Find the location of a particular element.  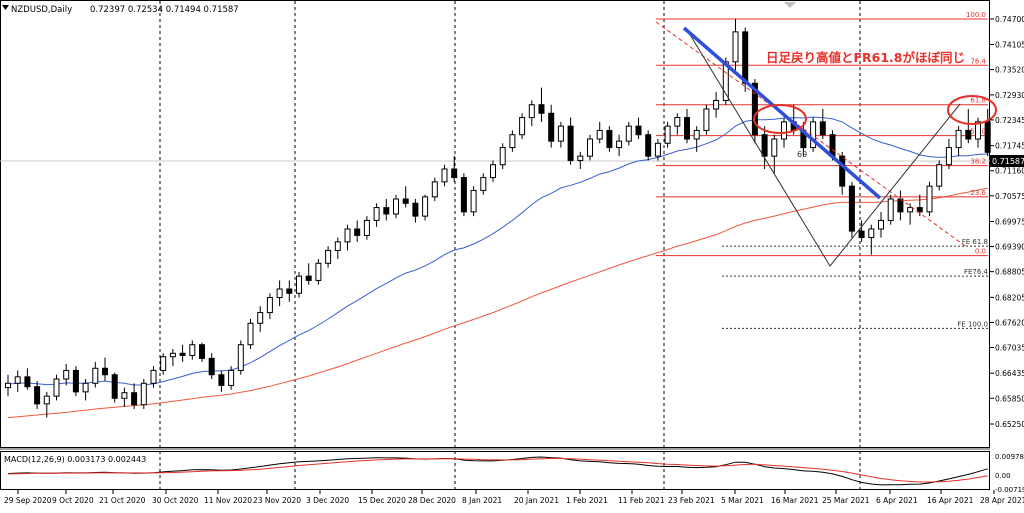

time-label: 5 Mar 2021 is located at coordinates (742, 500).